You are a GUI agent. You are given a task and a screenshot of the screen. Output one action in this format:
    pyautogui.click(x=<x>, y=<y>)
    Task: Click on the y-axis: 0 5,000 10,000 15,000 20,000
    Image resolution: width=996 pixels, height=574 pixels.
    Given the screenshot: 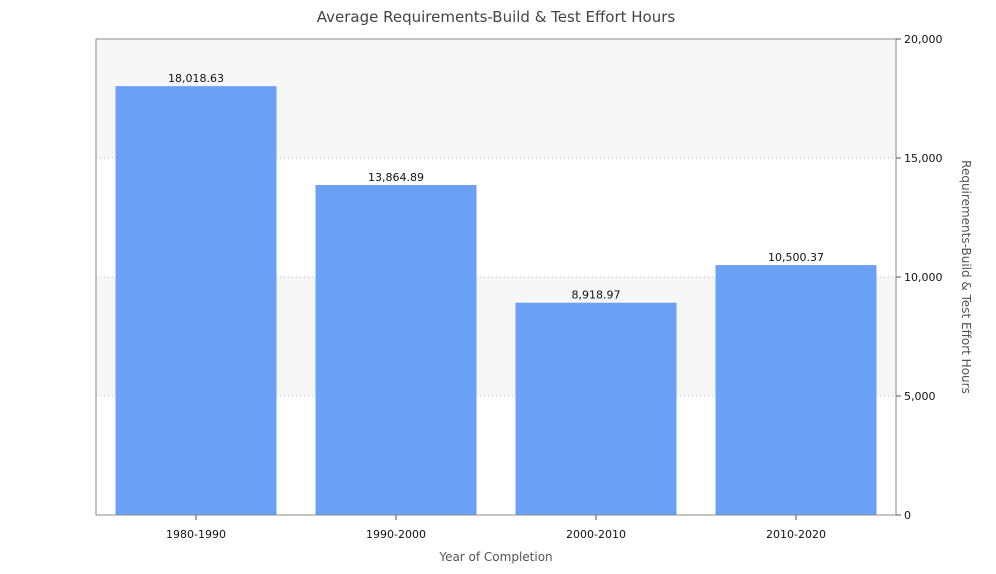 What is the action you would take?
    pyautogui.click(x=919, y=277)
    